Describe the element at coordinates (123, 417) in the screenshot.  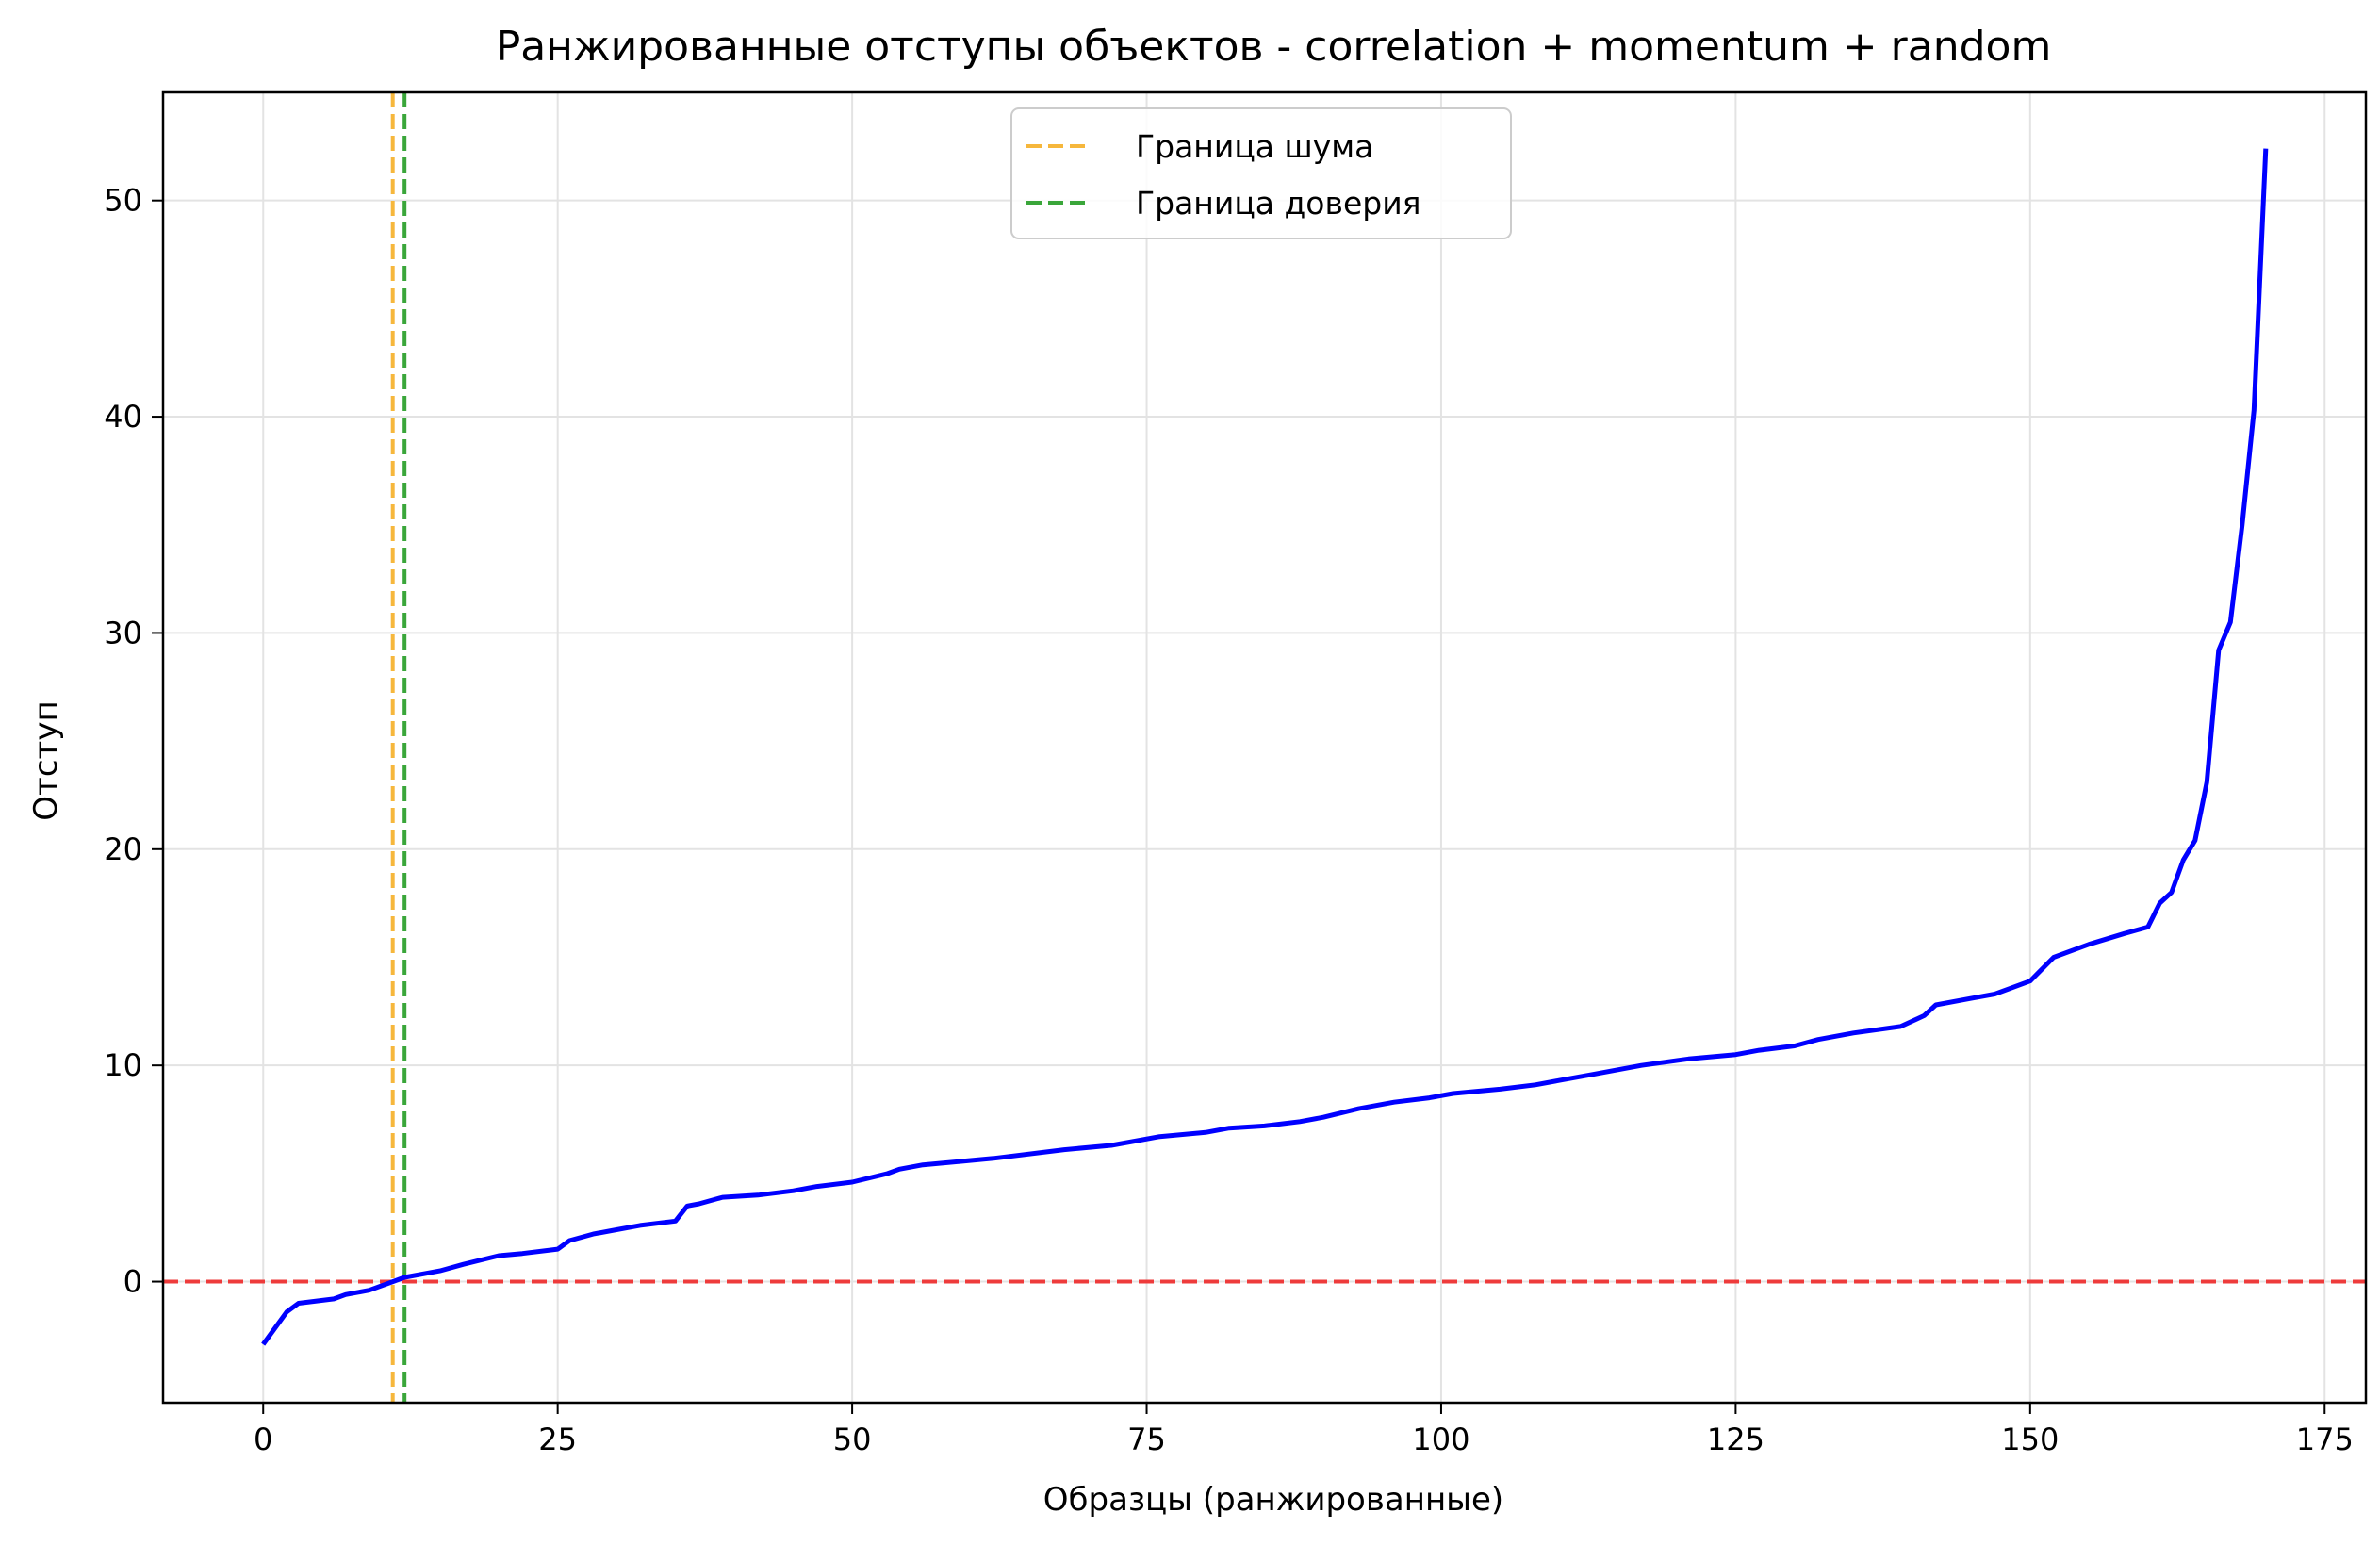
I see `y-tick-label: 40` at that location.